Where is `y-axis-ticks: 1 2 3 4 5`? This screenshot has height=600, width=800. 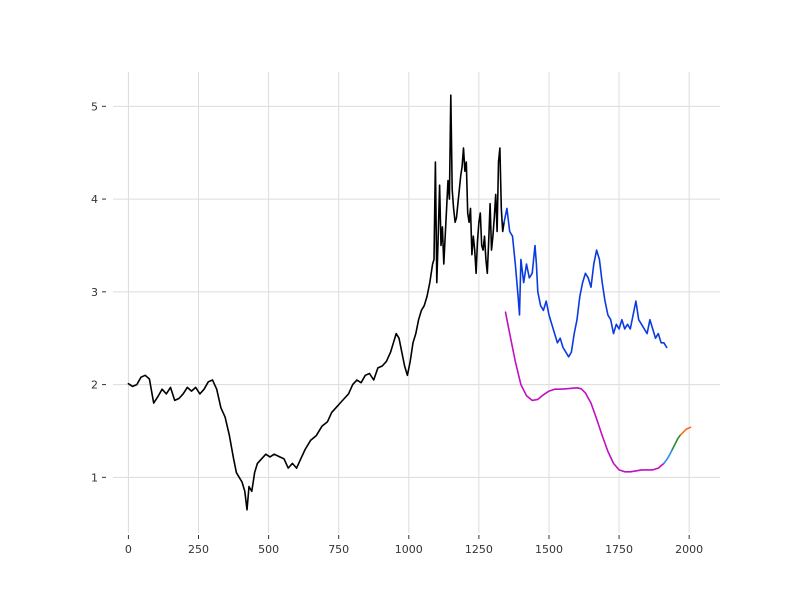
y-axis-ticks: 1 2 3 4 5 is located at coordinates (98, 292).